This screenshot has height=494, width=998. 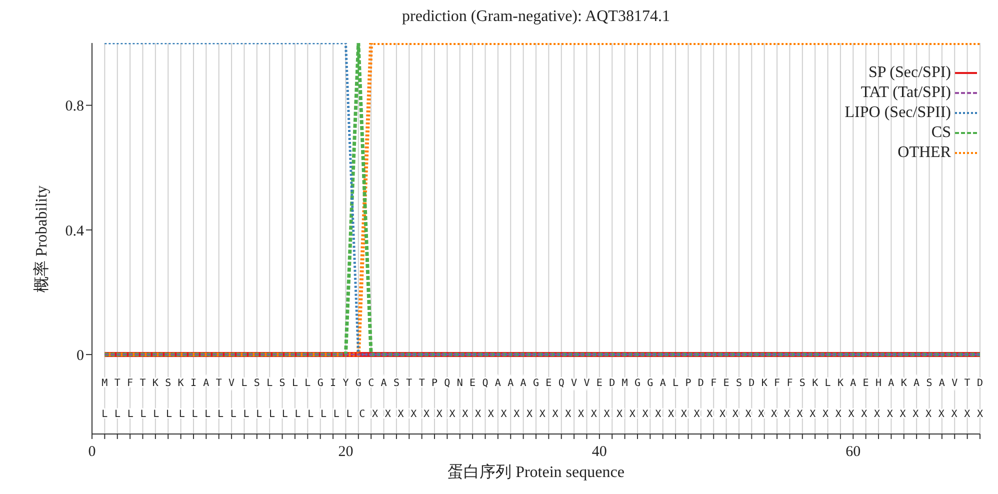 I want to click on x-axis-title: 蛋白序列 Protein sequence, so click(x=536, y=472).